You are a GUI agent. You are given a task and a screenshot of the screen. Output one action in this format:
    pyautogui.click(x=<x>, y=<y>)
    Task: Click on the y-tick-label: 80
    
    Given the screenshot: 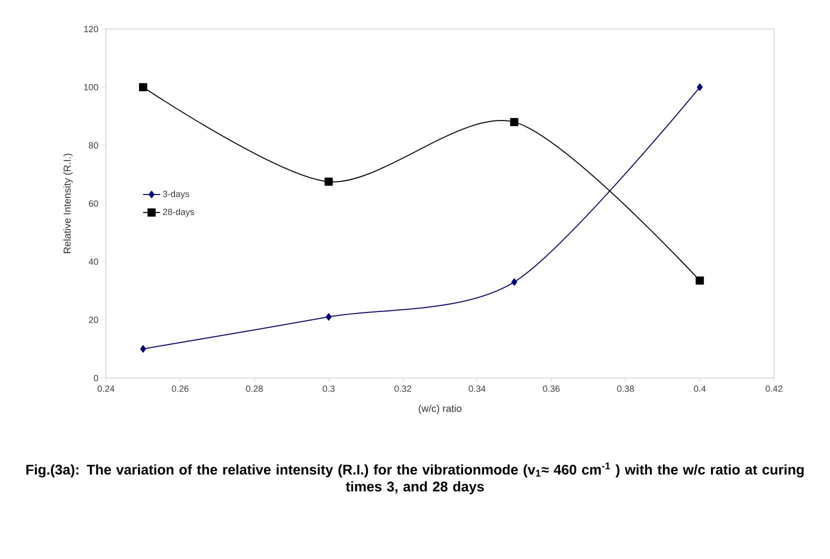 What is the action you would take?
    pyautogui.click(x=93, y=145)
    